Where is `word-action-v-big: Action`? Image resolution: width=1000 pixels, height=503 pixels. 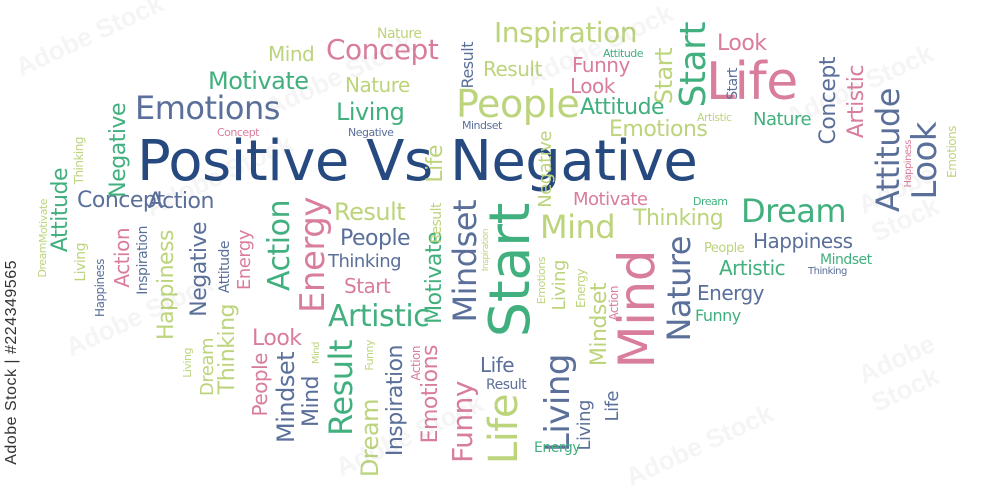
word-action-v-big: Action is located at coordinates (279, 245).